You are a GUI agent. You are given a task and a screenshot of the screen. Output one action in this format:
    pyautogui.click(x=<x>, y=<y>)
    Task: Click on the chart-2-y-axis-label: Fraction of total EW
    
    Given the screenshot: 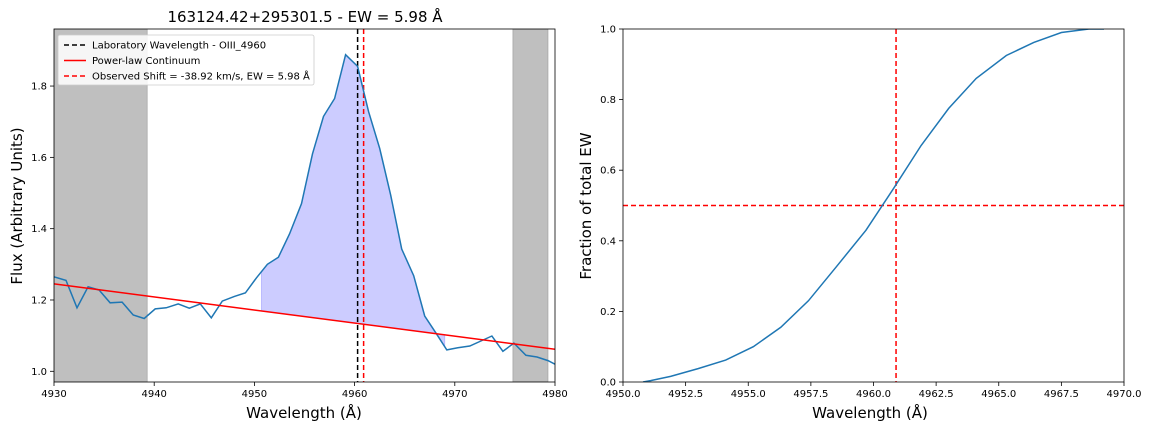 What is the action you would take?
    pyautogui.click(x=586, y=205)
    